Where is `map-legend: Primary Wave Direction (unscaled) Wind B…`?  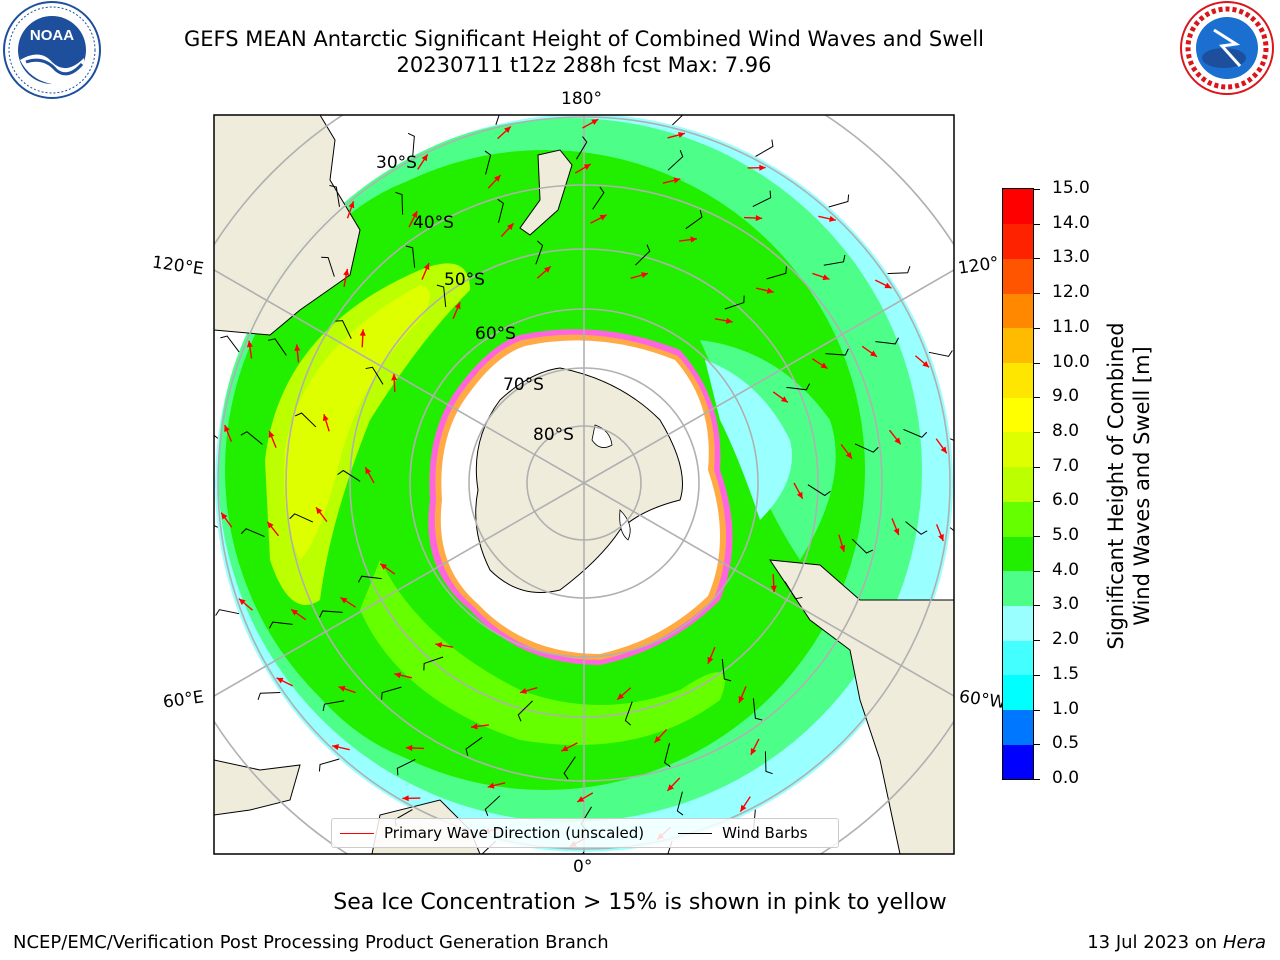 map-legend: Primary Wave Direction (unscaled) Wind B… is located at coordinates (585, 833).